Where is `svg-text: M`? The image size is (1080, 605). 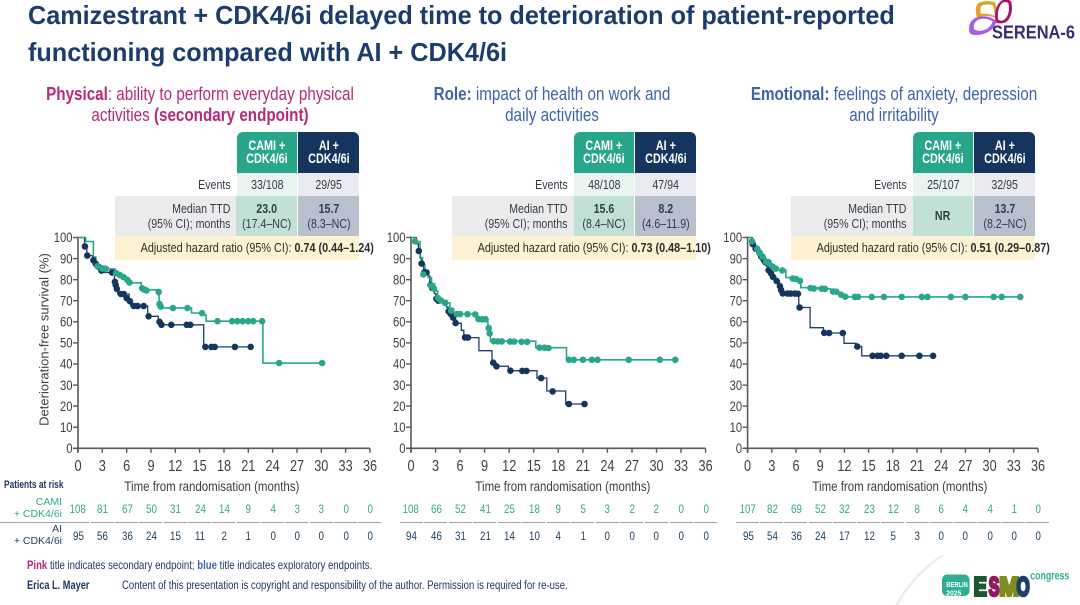
svg-text: M is located at coordinates (1009, 587).